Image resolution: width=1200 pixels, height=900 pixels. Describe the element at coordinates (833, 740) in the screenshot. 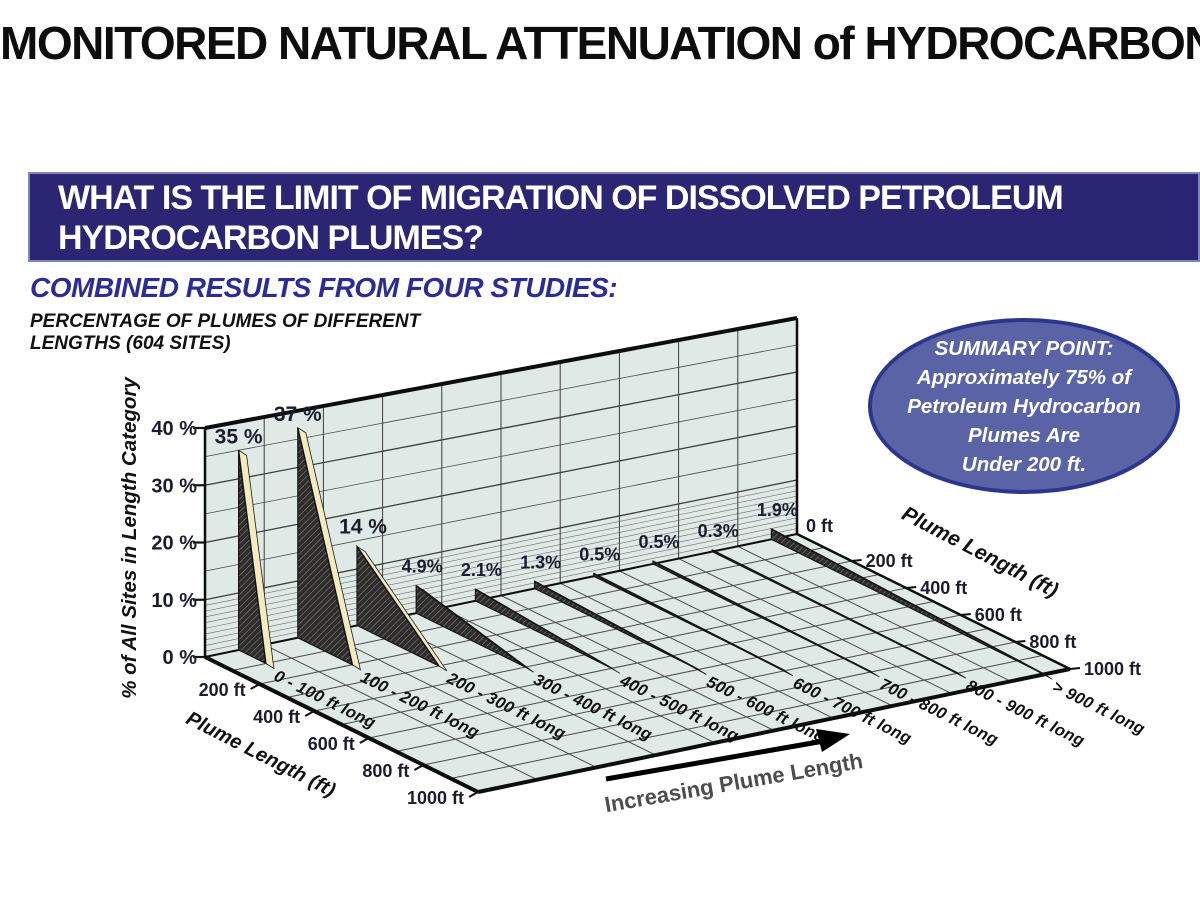

I see `arrow-head` at that location.